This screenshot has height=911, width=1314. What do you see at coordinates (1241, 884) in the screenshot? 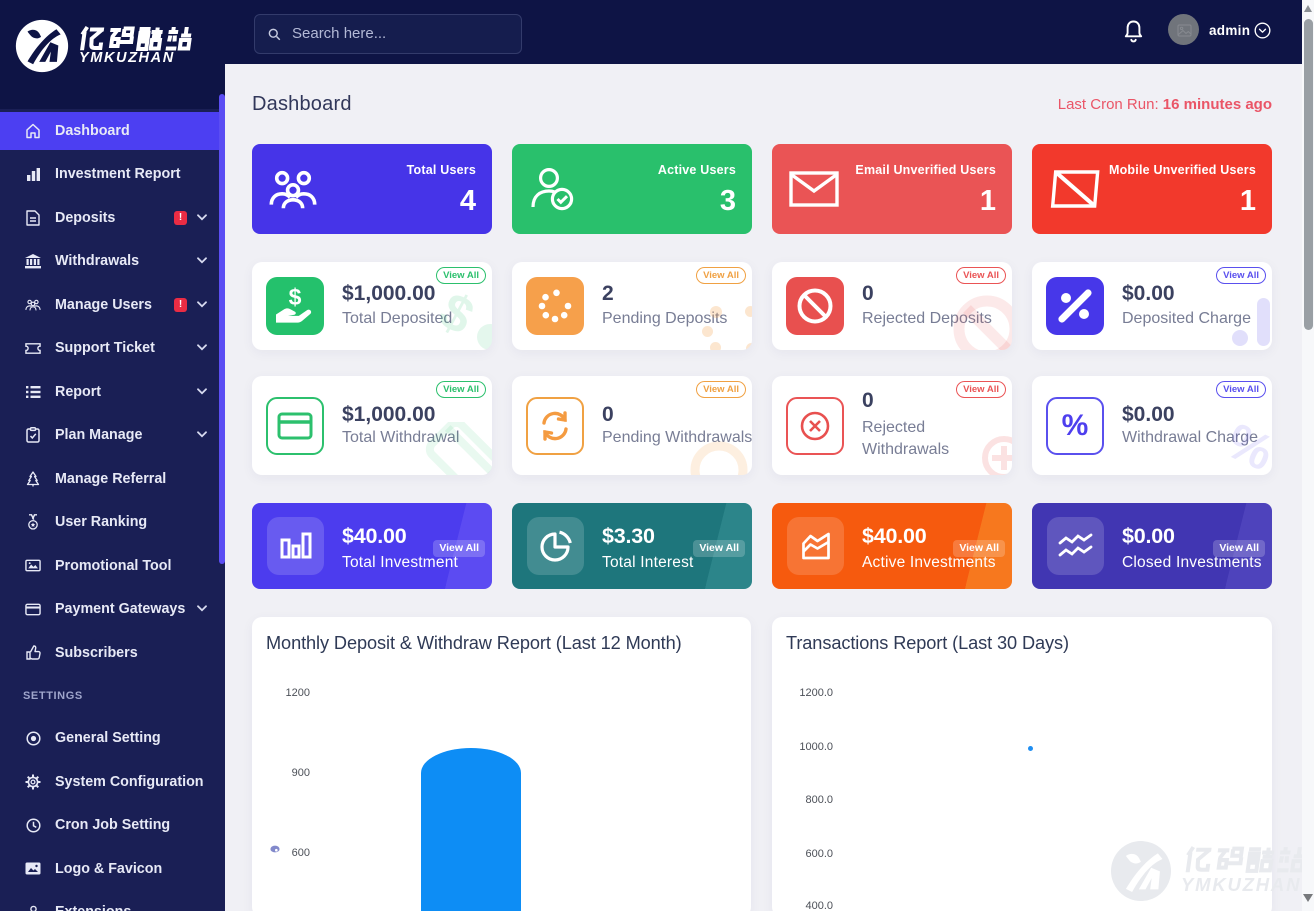
I see `svg-text: YMKUZHAN` at bounding box center [1241, 884].